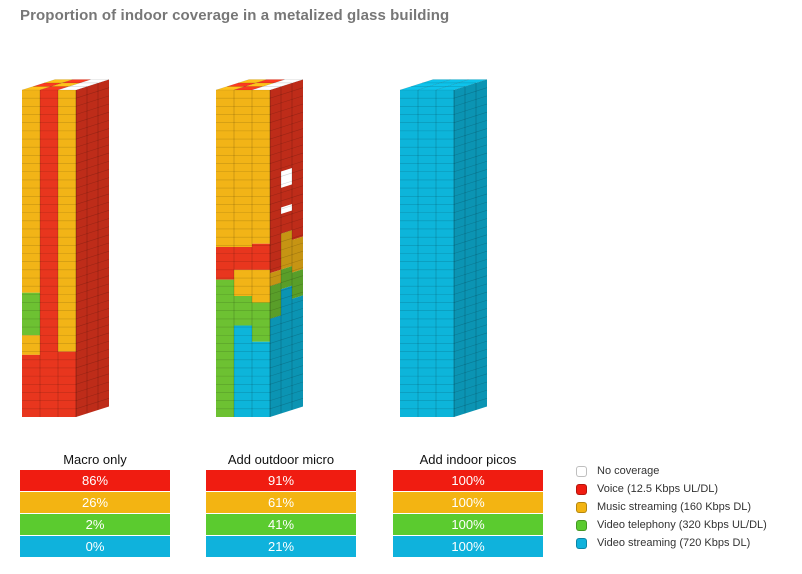  I want to click on voice-percentage: 91%, so click(281, 480).